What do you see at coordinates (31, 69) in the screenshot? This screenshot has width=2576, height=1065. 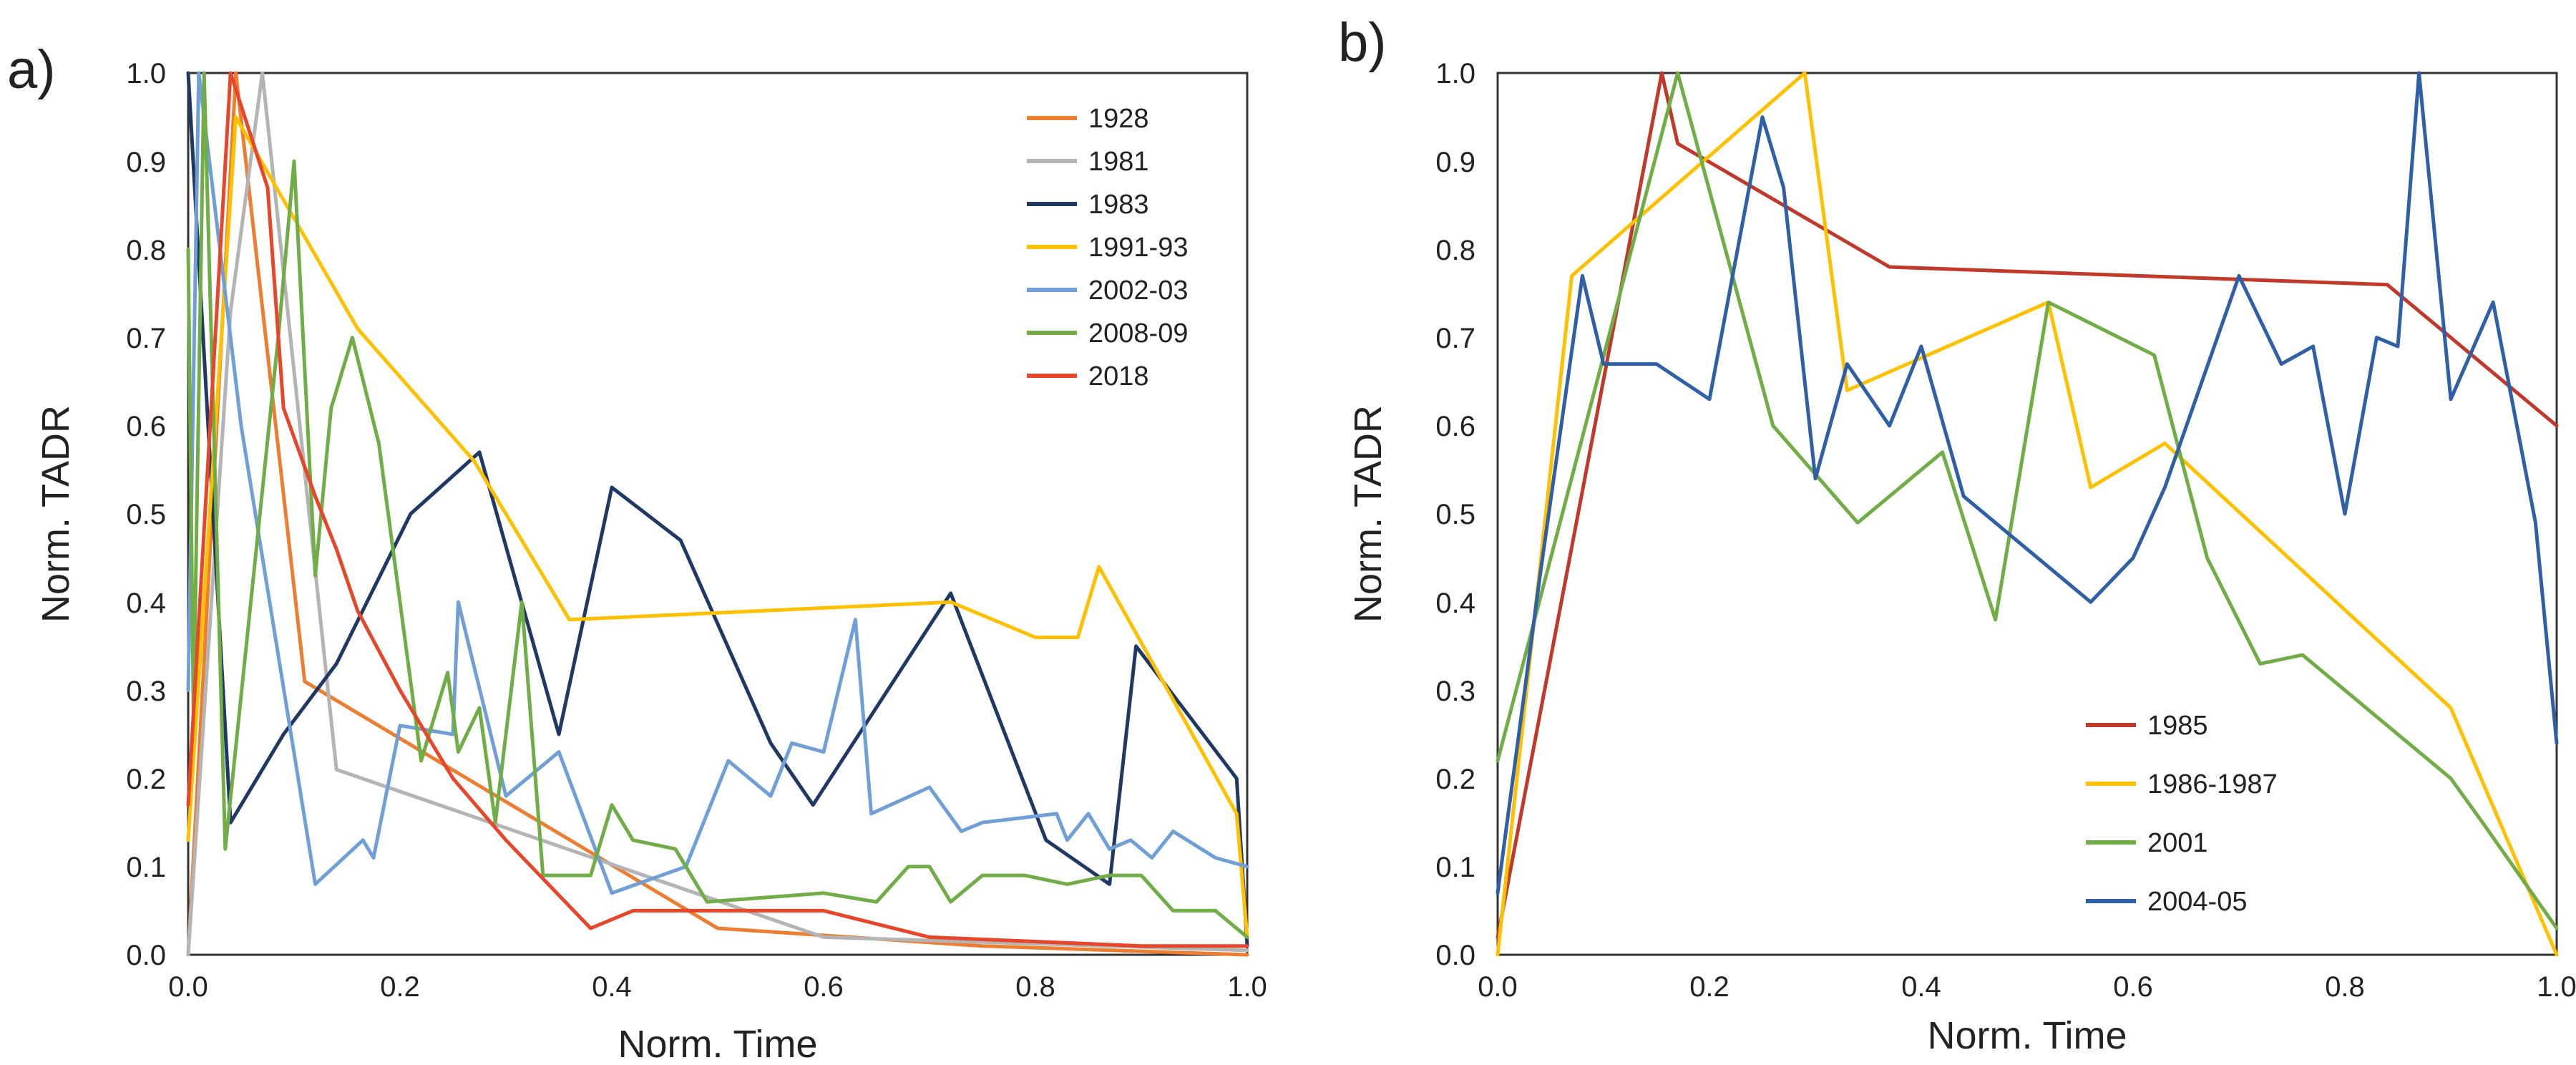 I see `panel-label: a)` at bounding box center [31, 69].